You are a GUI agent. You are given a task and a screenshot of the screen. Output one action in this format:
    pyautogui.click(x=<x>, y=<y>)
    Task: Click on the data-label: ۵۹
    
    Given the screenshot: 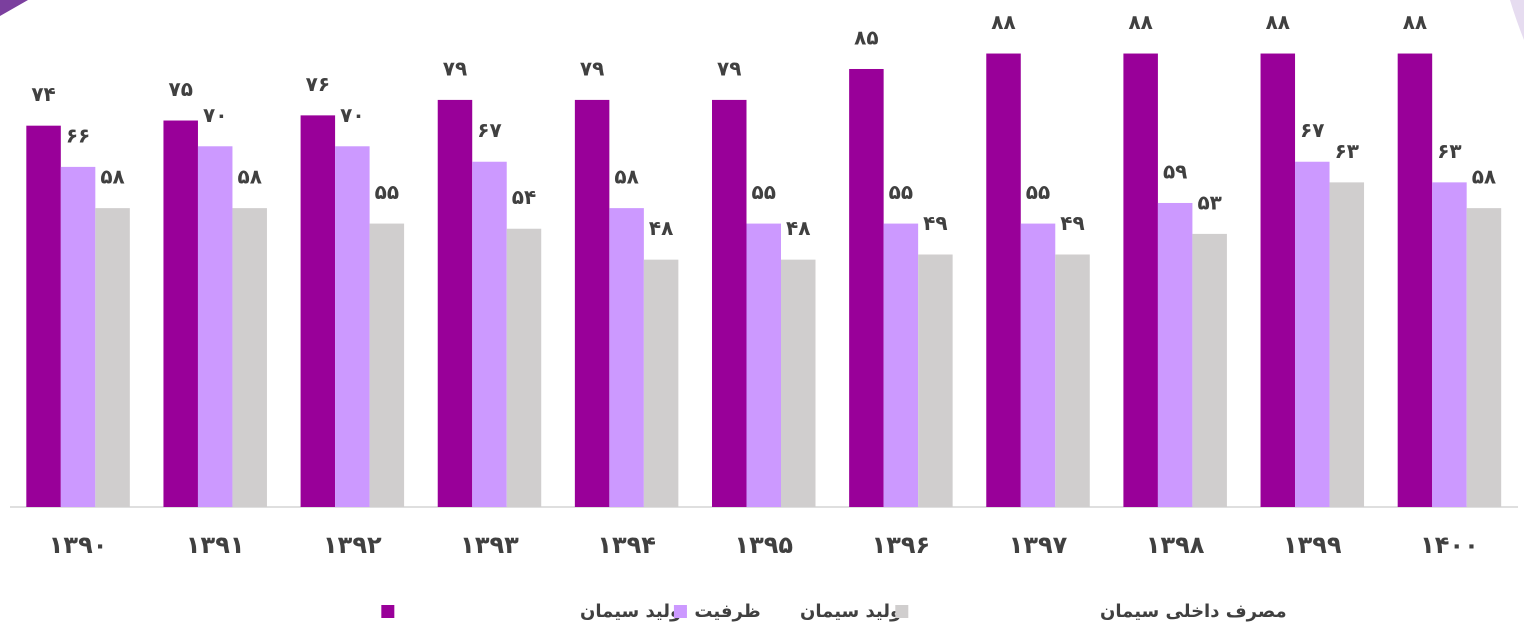 What is the action you would take?
    pyautogui.click(x=1175, y=171)
    